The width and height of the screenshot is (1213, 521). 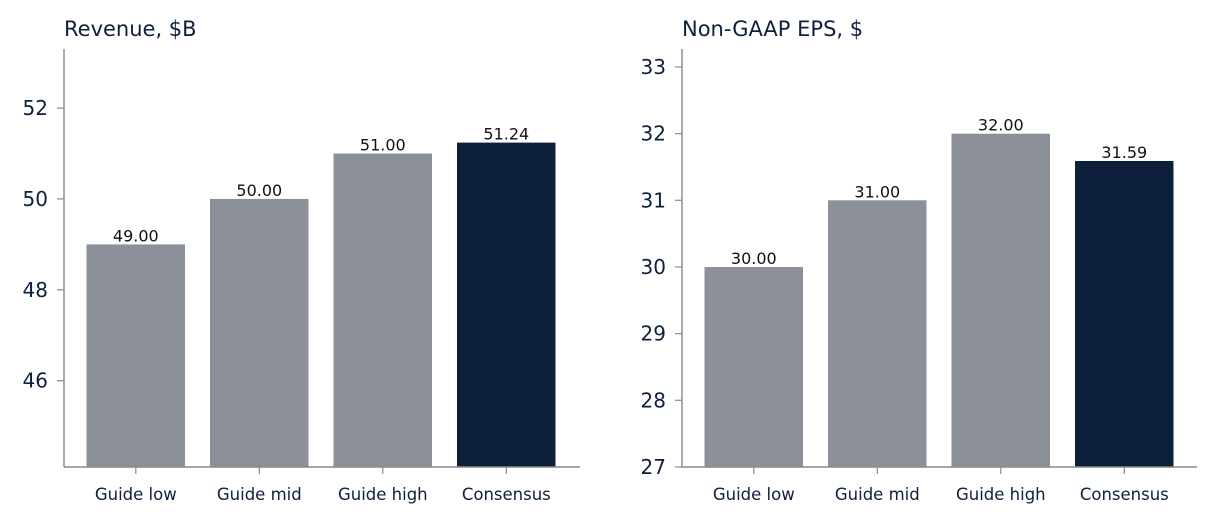 What do you see at coordinates (653, 267) in the screenshot?
I see `y-tick-label: 30` at bounding box center [653, 267].